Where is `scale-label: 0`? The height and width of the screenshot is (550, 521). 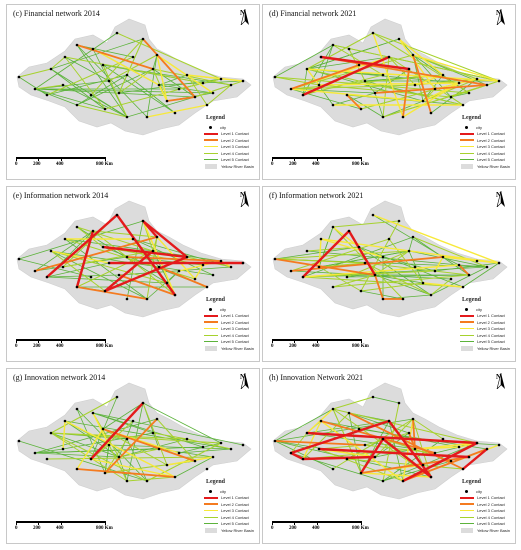
scale-label: 0 is located at coordinates (16, 528).